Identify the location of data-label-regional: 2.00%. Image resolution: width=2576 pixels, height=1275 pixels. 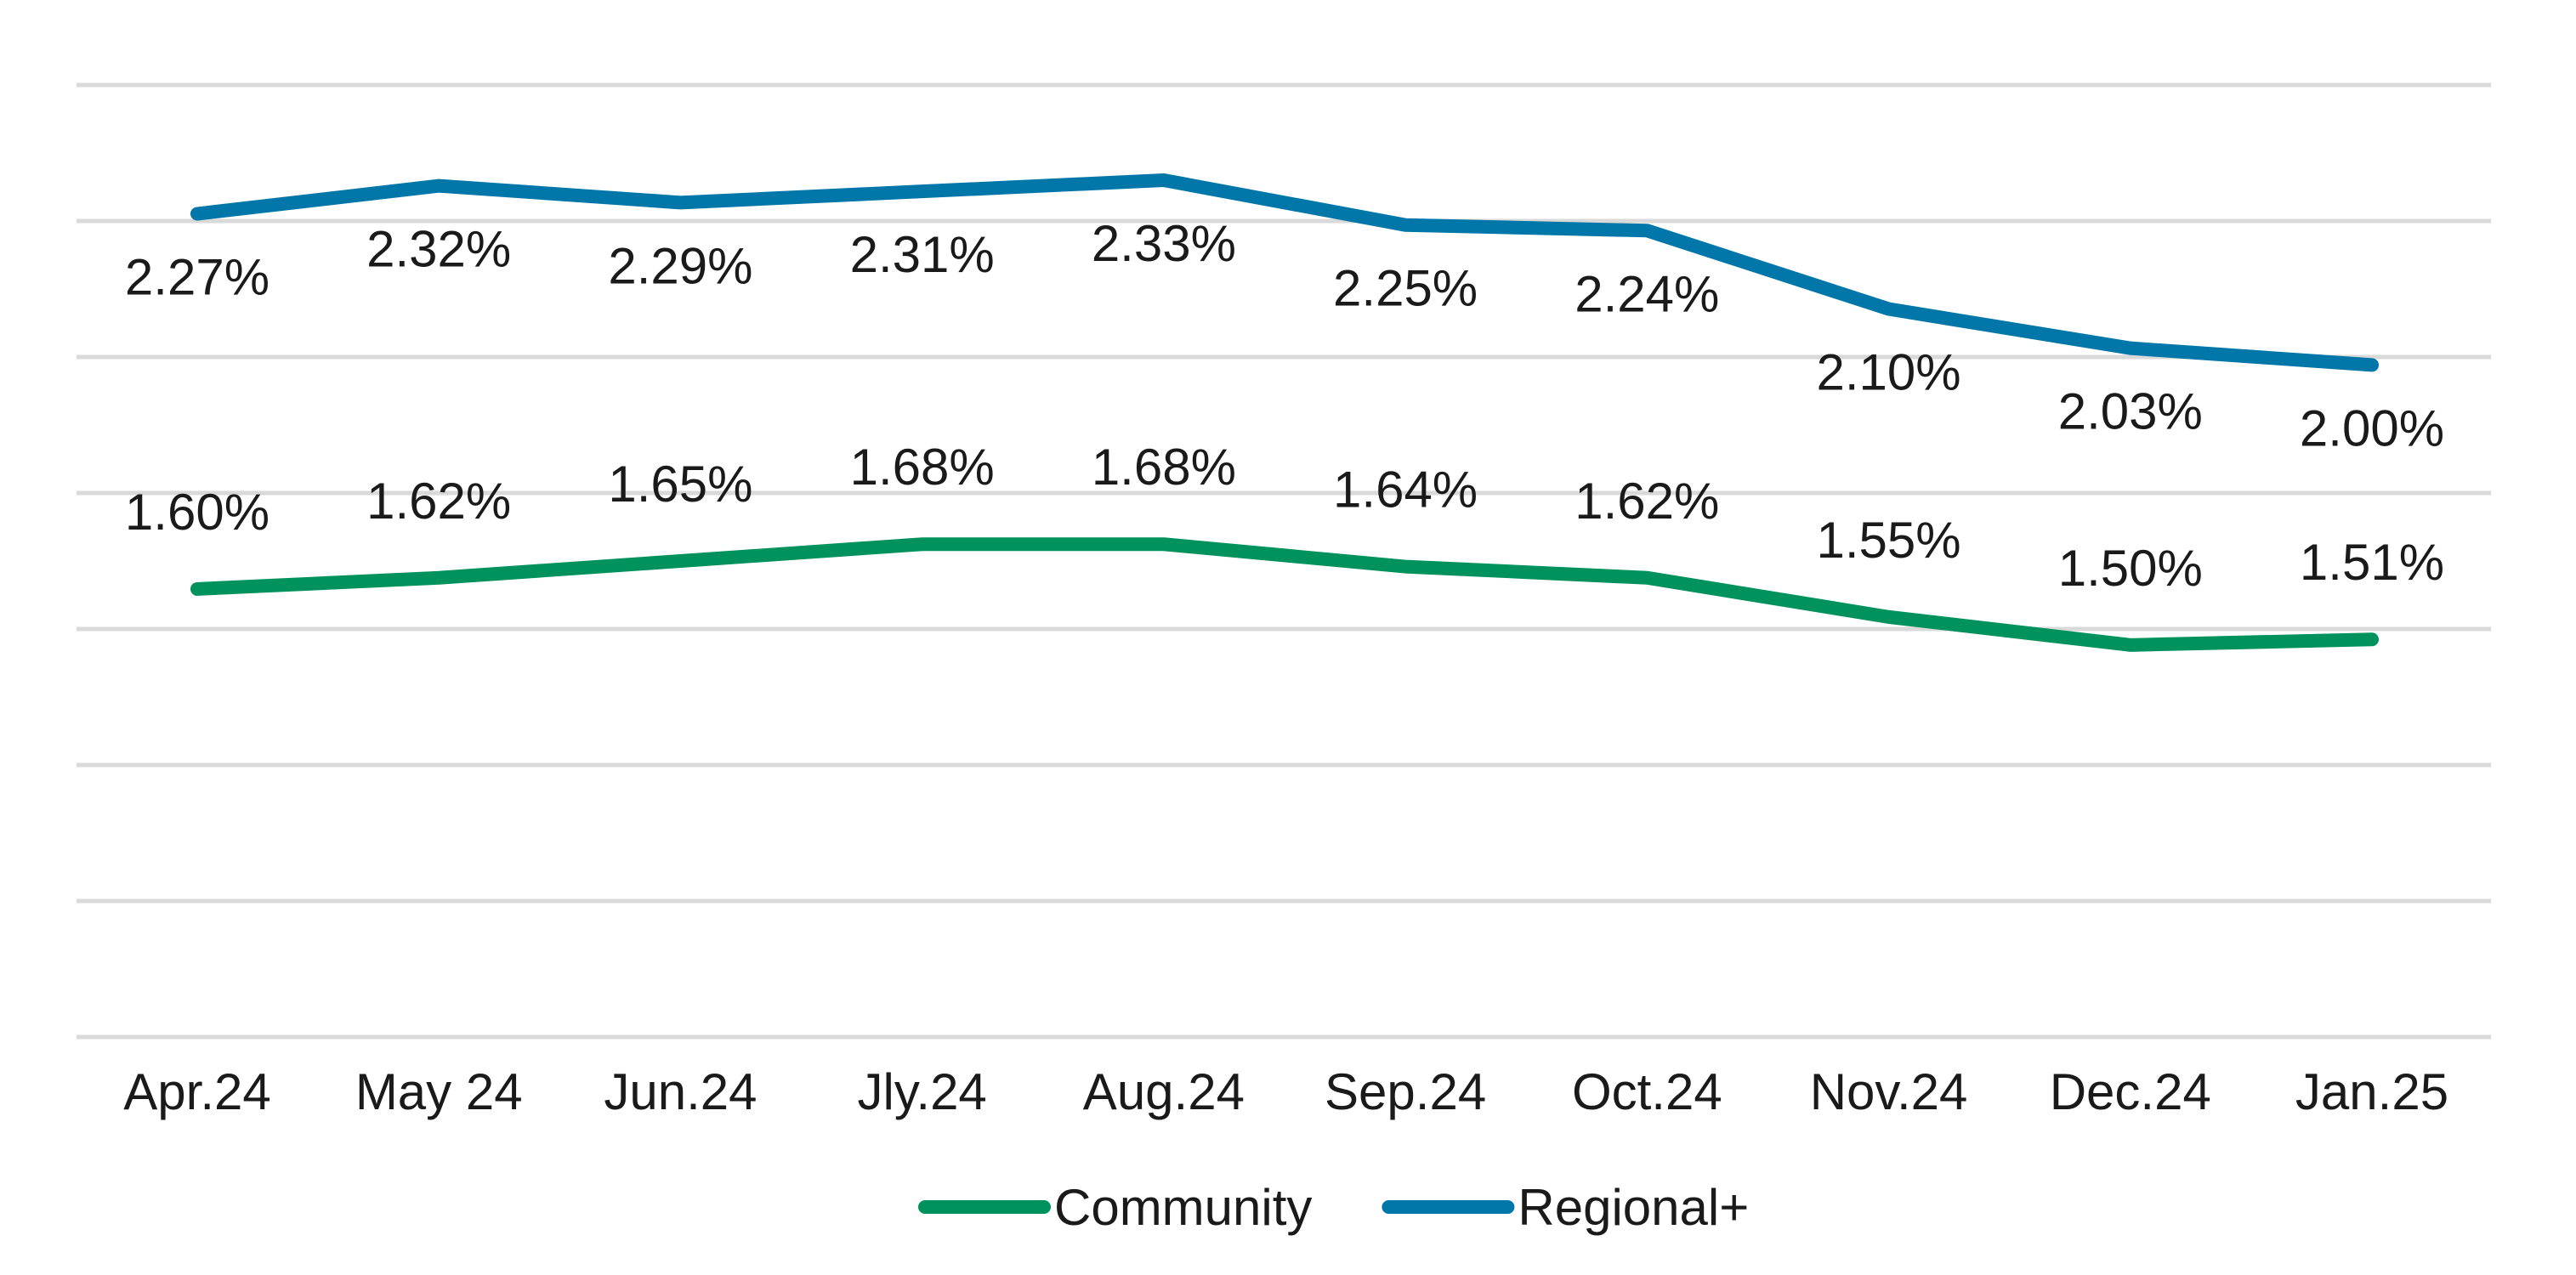
(2372, 428).